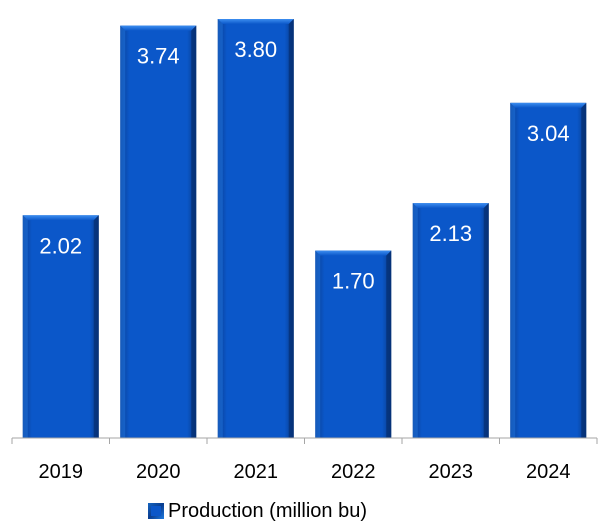 The image size is (607, 527). What do you see at coordinates (353, 281) in the screenshot?
I see `bar-data-label: 1.70` at bounding box center [353, 281].